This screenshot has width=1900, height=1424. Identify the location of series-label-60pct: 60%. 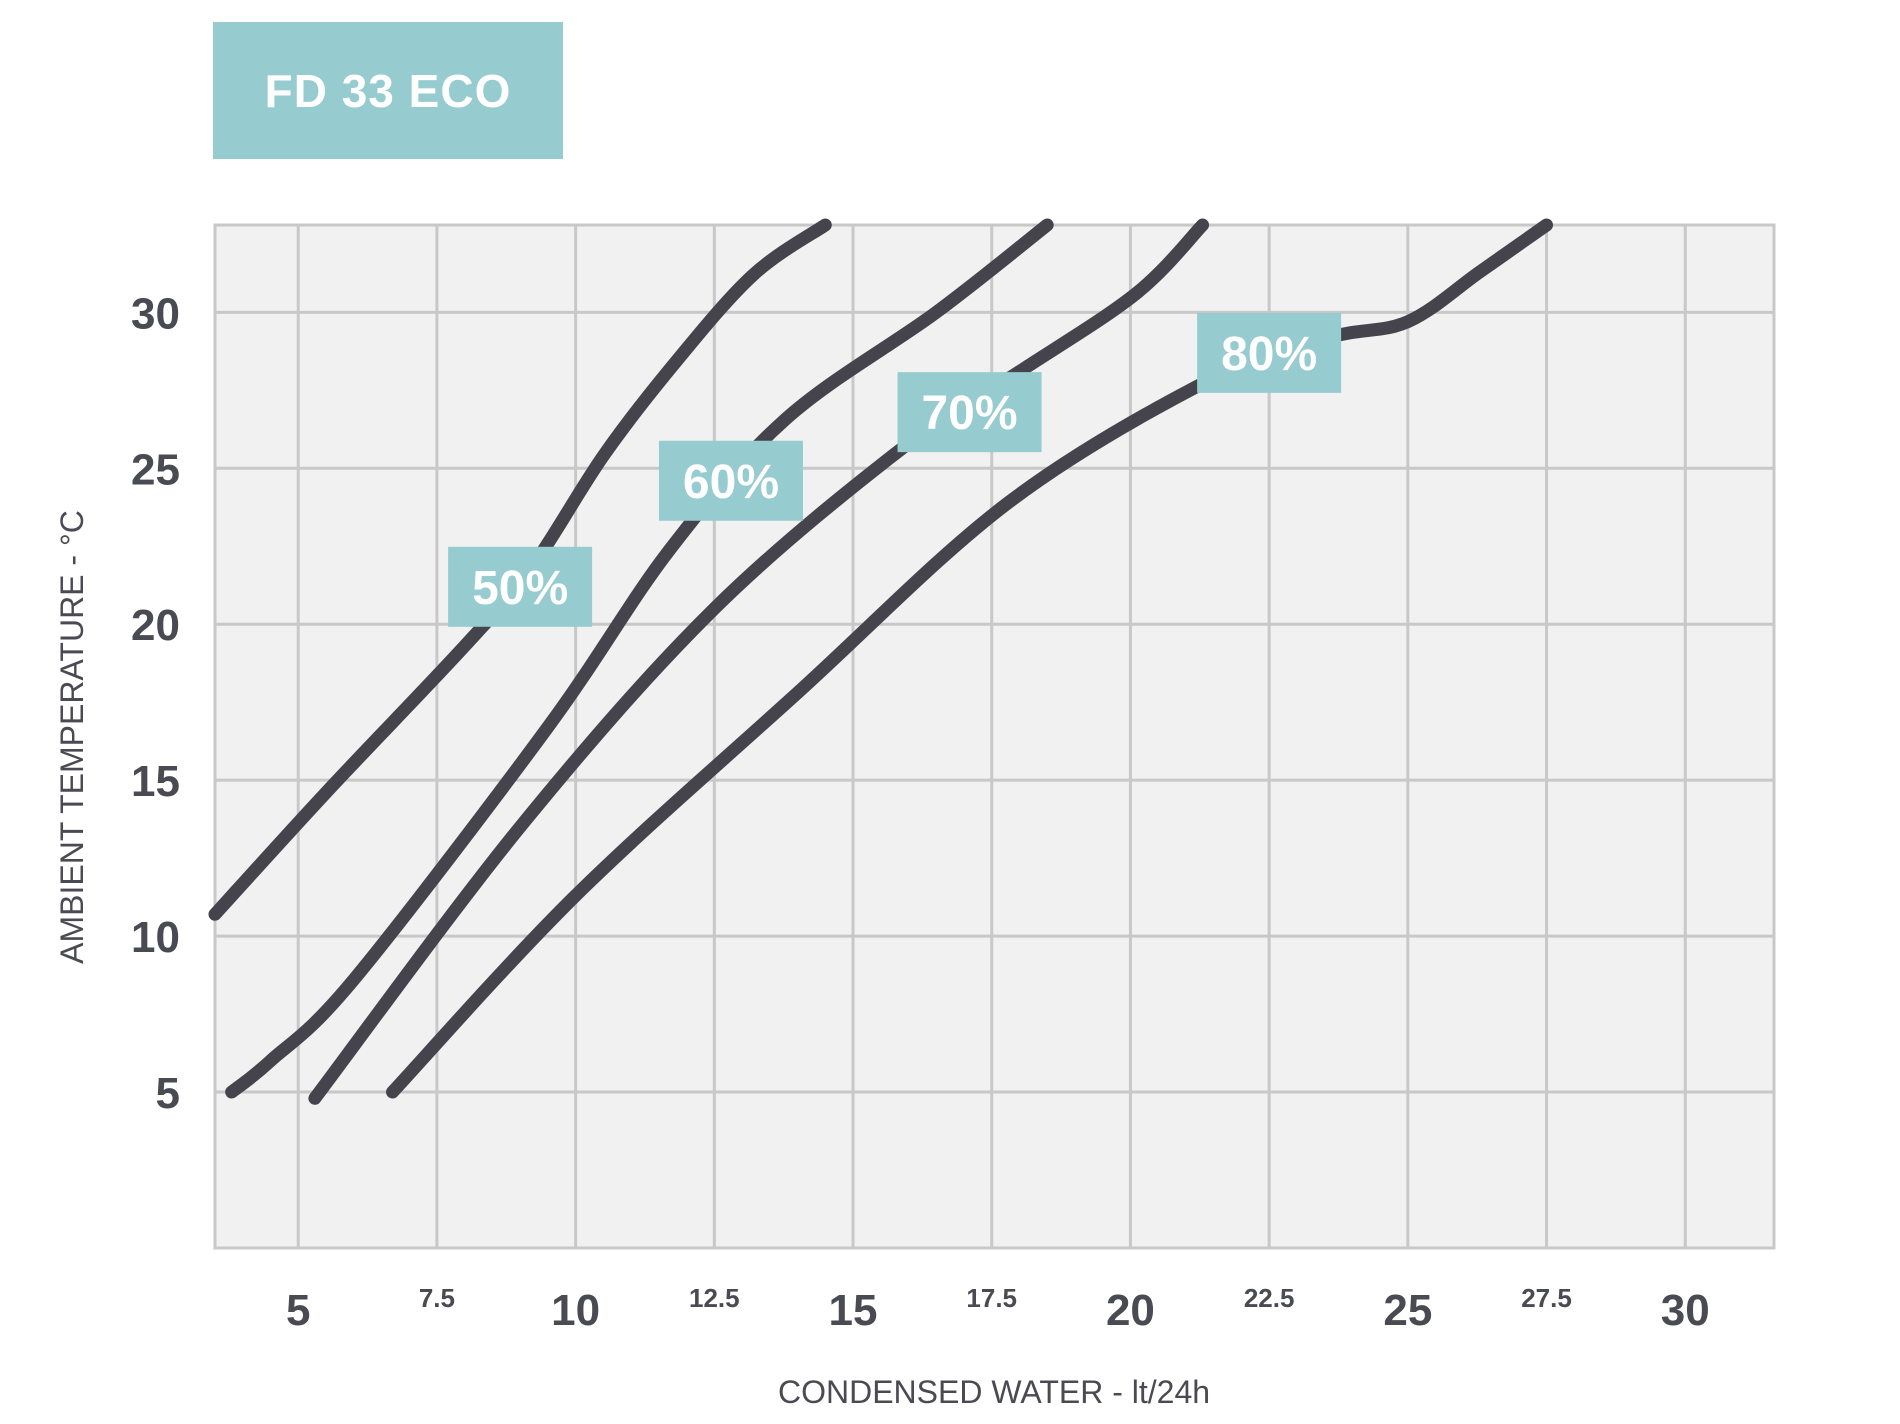
(730, 480).